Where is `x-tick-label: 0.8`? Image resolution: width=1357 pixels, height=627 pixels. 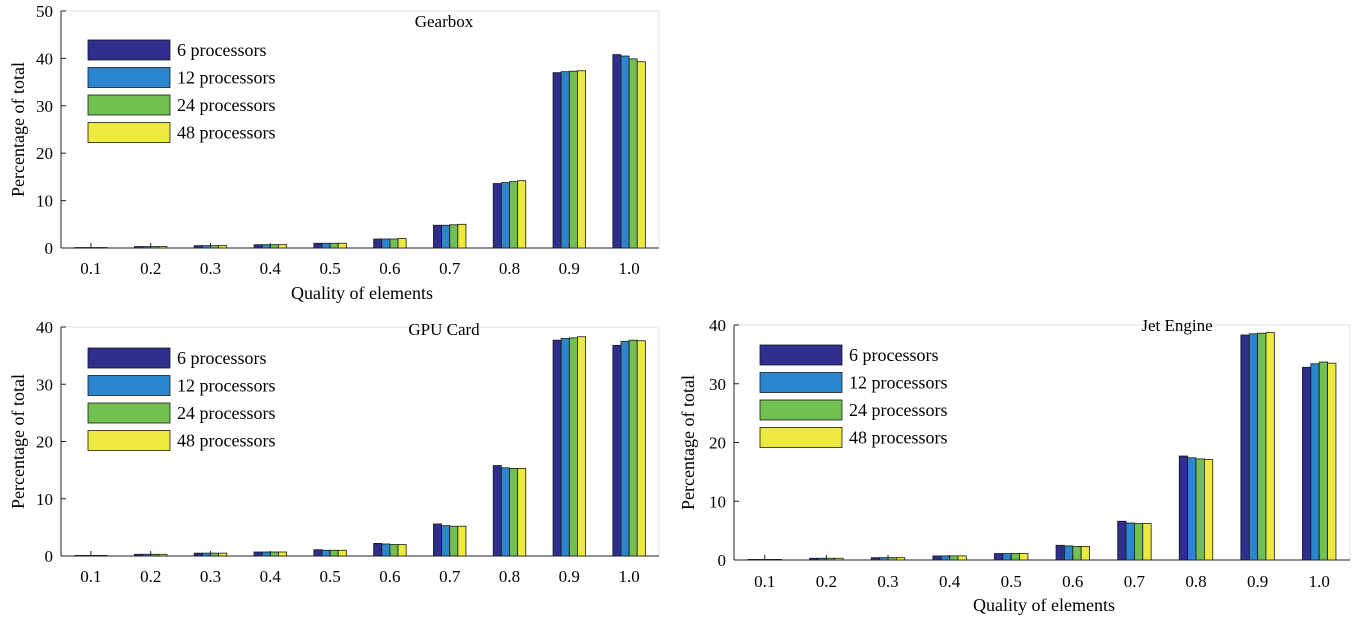 x-tick-label: 0.8 is located at coordinates (509, 268).